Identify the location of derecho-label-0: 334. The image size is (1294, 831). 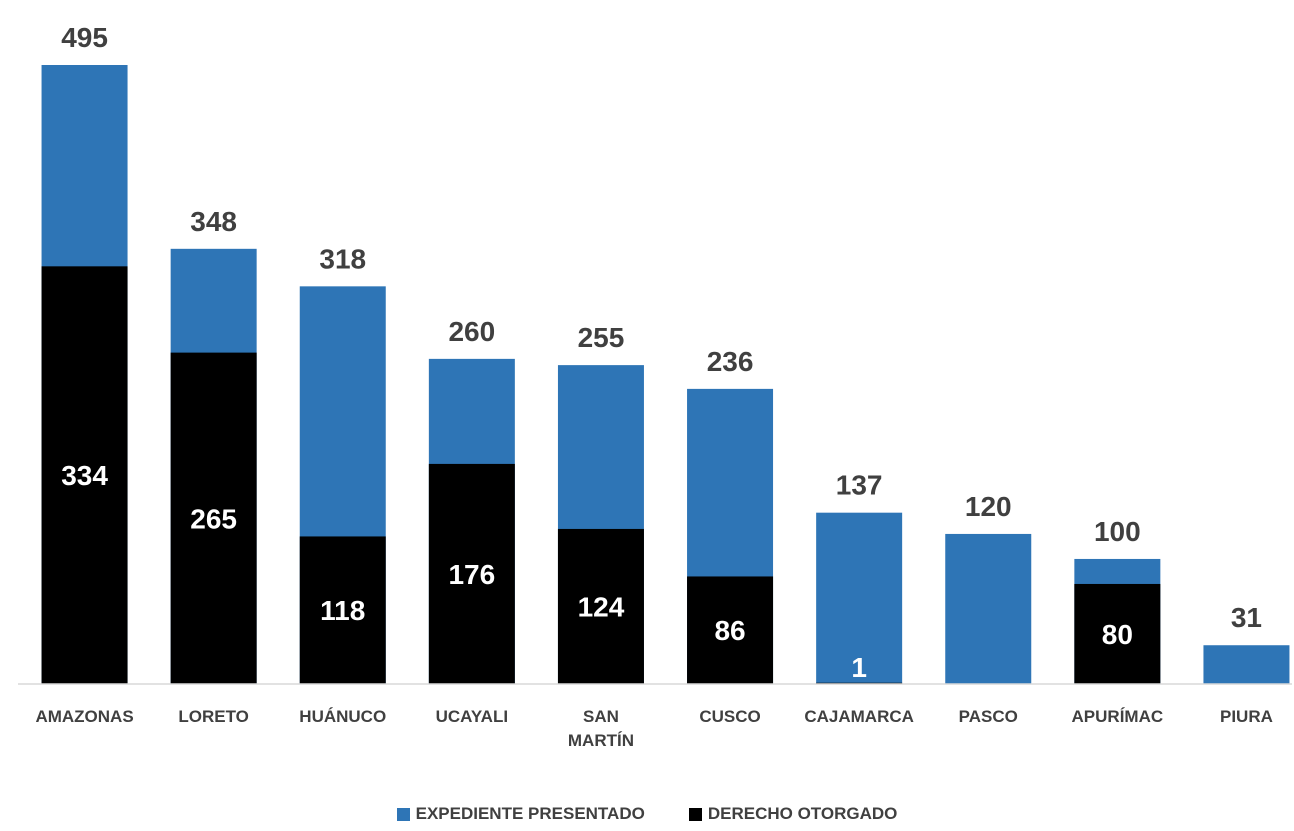
(84, 475).